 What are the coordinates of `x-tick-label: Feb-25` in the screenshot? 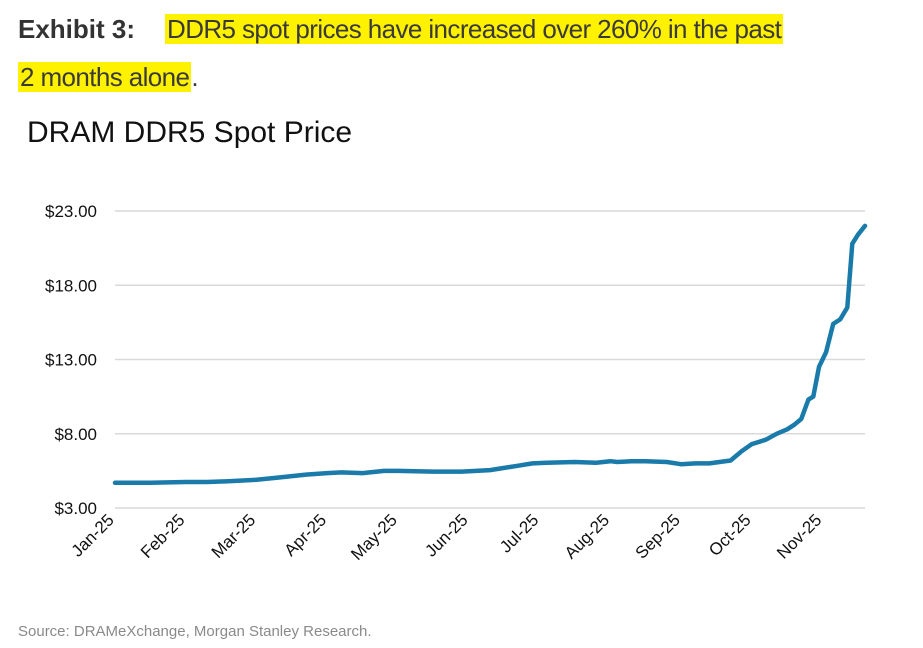 It's located at (163, 536).